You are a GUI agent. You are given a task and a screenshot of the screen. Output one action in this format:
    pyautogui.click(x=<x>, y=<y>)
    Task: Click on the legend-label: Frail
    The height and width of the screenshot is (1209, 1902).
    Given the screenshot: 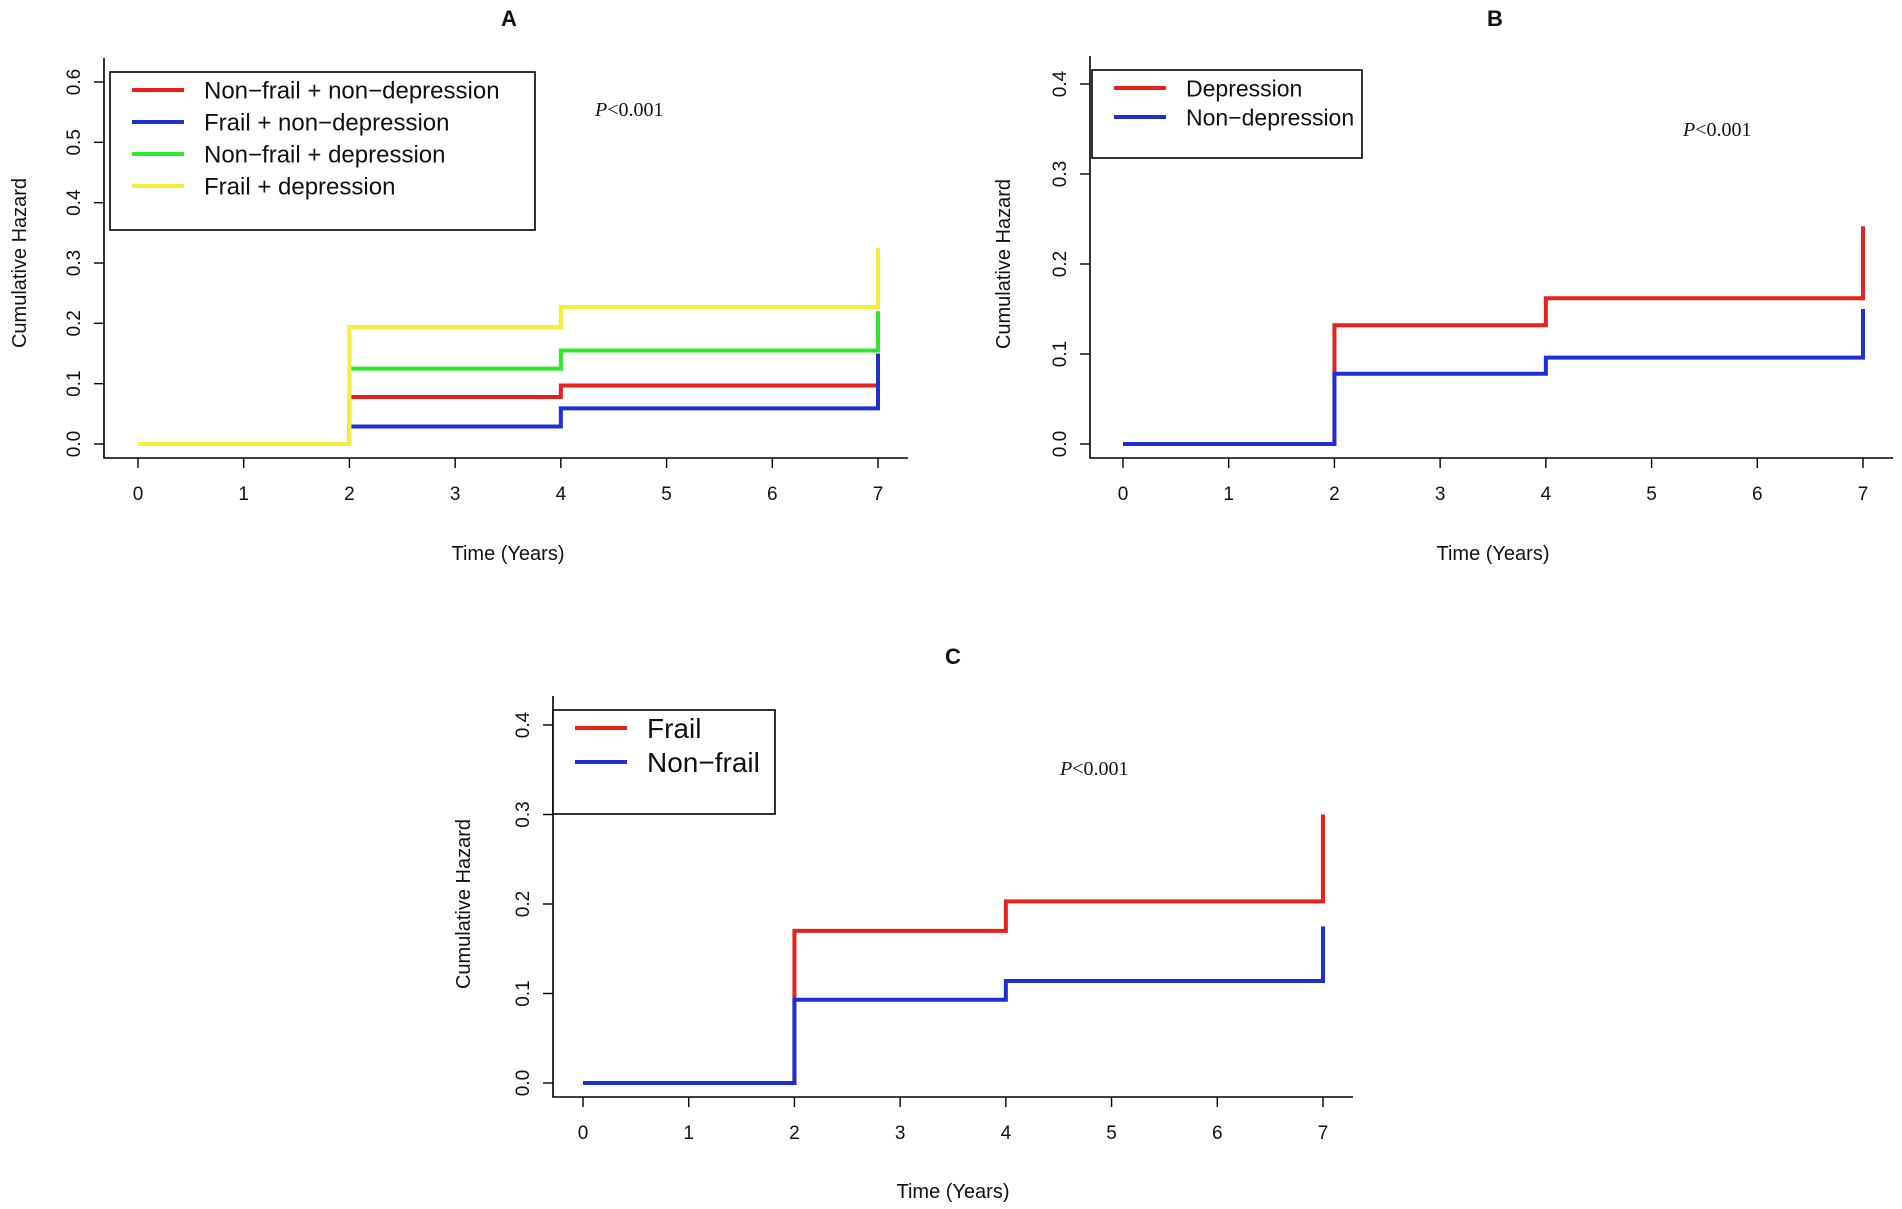 What is the action you would take?
    pyautogui.click(x=674, y=728)
    